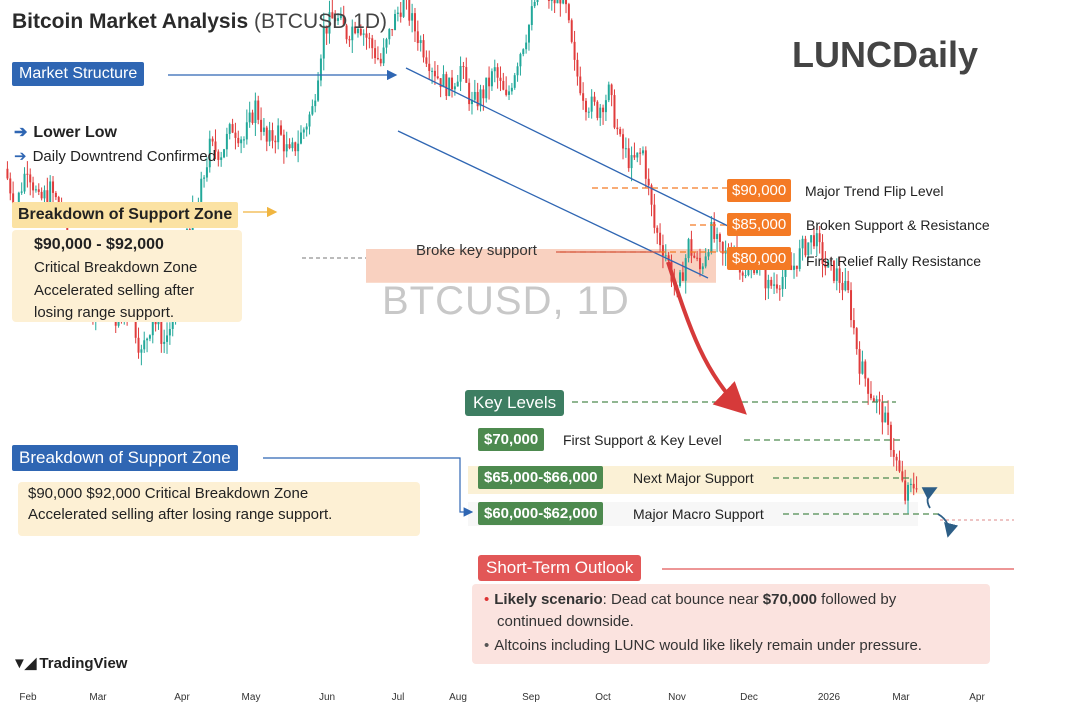  I want to click on breakdown-note-box, so click(127, 276).